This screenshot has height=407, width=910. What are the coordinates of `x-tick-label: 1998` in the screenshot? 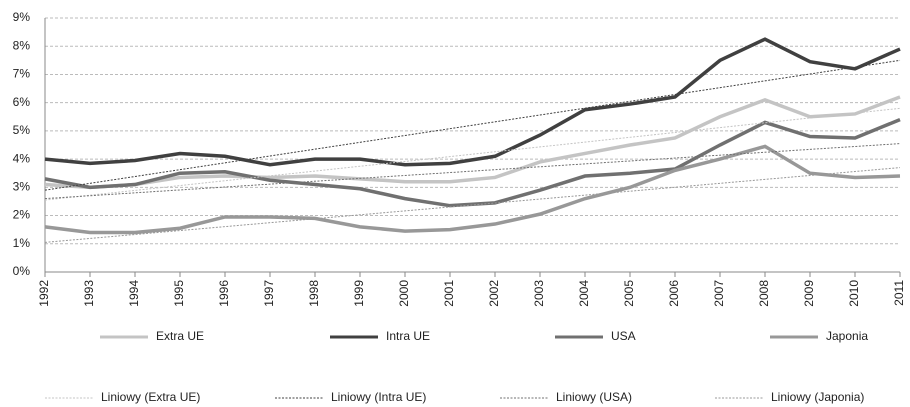 It's located at (314, 293).